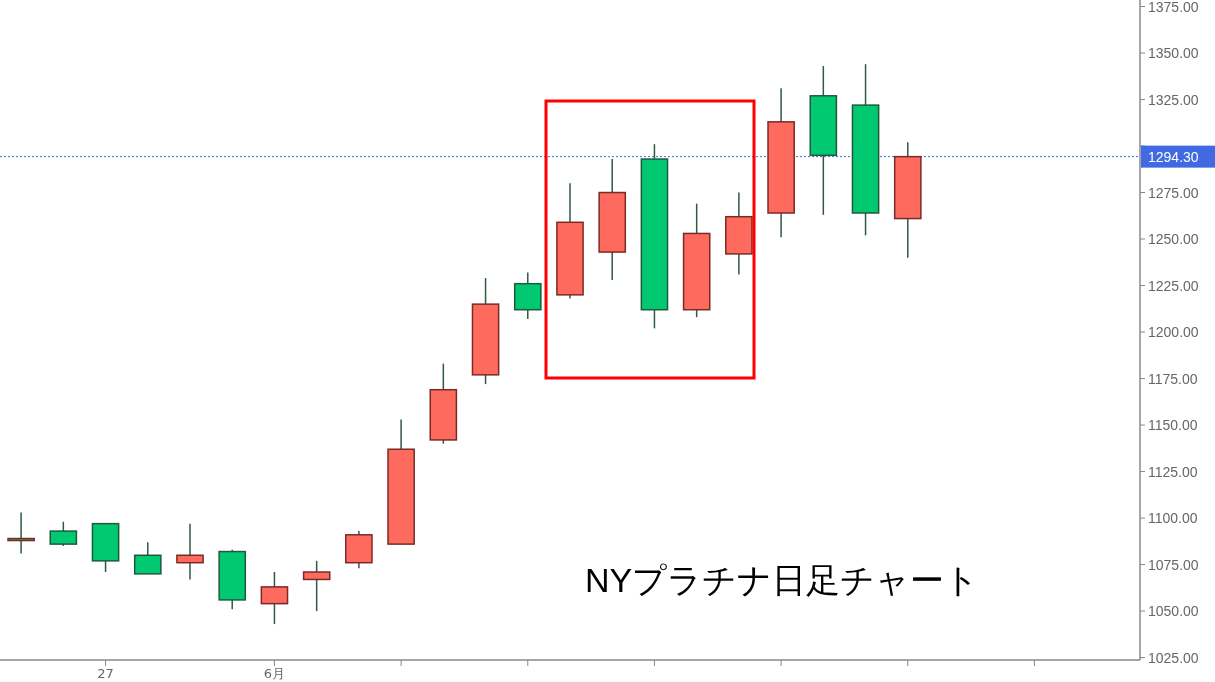  What do you see at coordinates (1173, 285) in the screenshot?
I see `y-tick-label: 1225.00` at bounding box center [1173, 285].